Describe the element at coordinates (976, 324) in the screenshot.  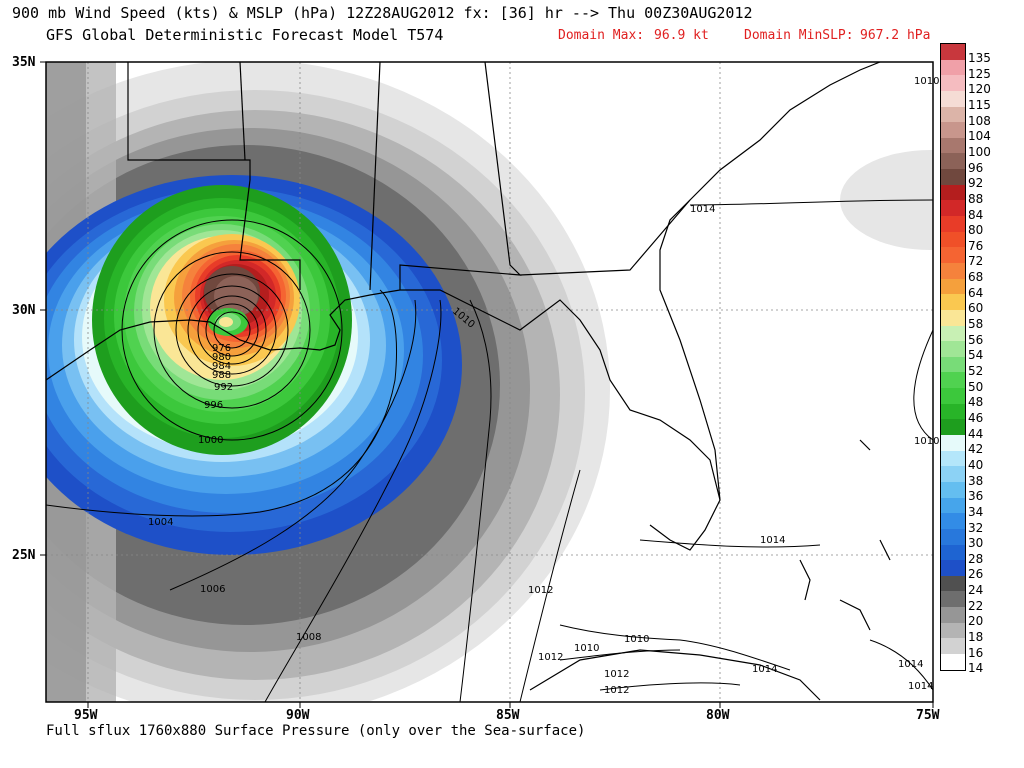
I see `colorbar-level-label: 58` at that location.